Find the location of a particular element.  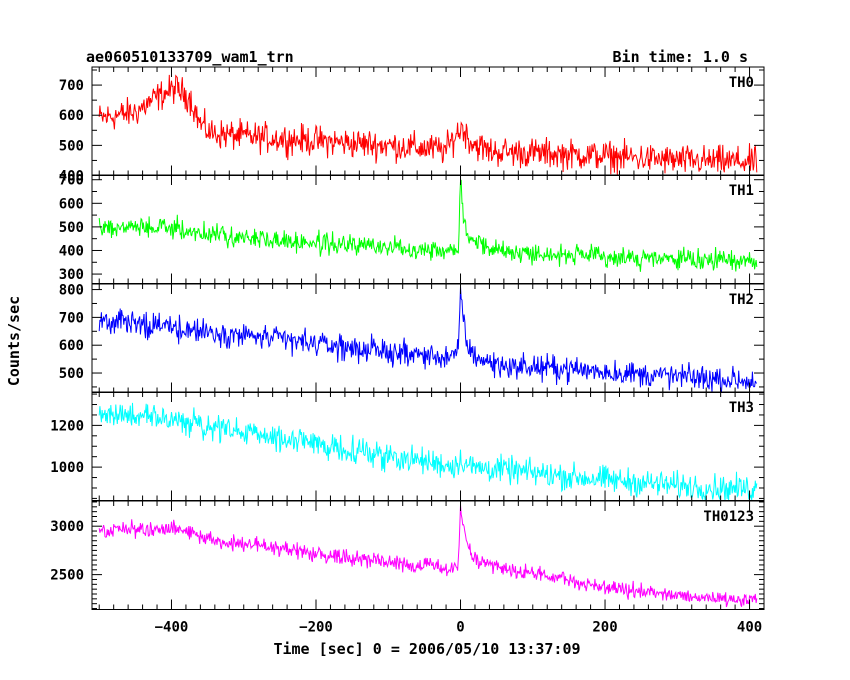

y-axis-label: Counts/sec is located at coordinates (14, 341).